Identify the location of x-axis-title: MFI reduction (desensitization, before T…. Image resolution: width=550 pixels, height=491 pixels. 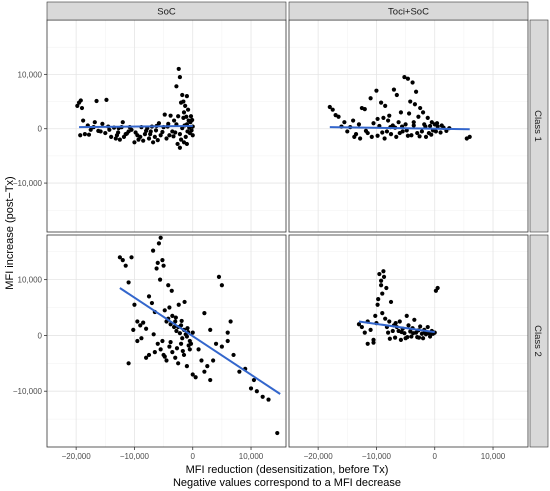
(287, 470).